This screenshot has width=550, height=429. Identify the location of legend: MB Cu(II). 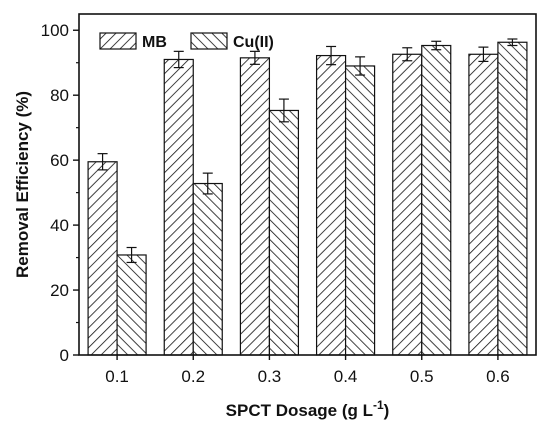
(186, 41).